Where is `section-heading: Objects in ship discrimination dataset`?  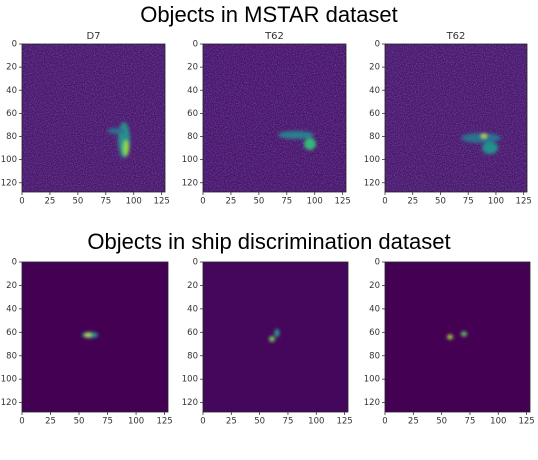
section-heading: Objects in ship discrimination dataset is located at coordinates (268, 241).